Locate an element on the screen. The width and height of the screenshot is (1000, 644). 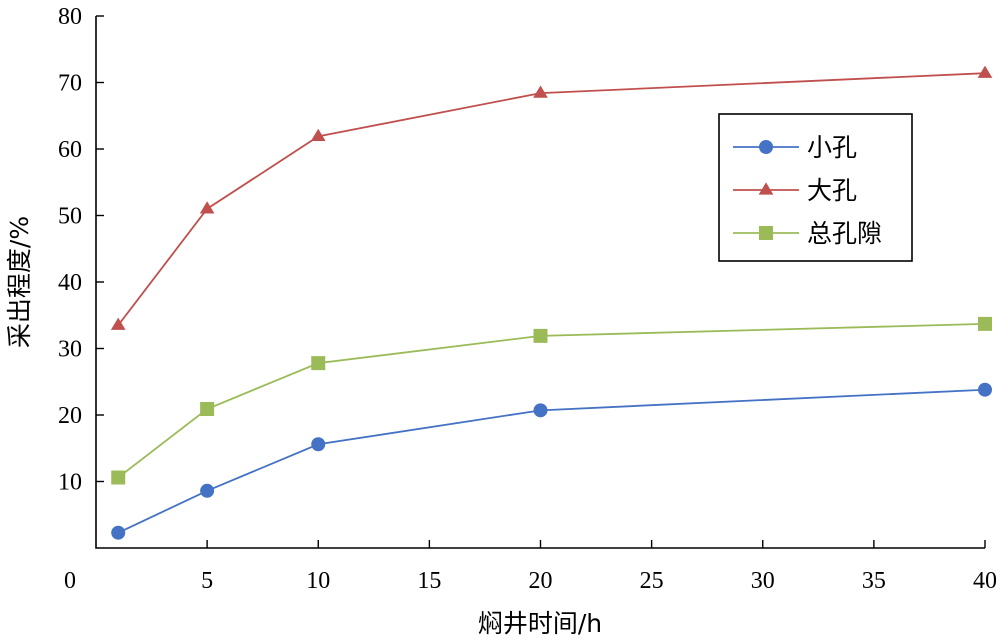
x-tick-label-20: 20 is located at coordinates (541, 581).